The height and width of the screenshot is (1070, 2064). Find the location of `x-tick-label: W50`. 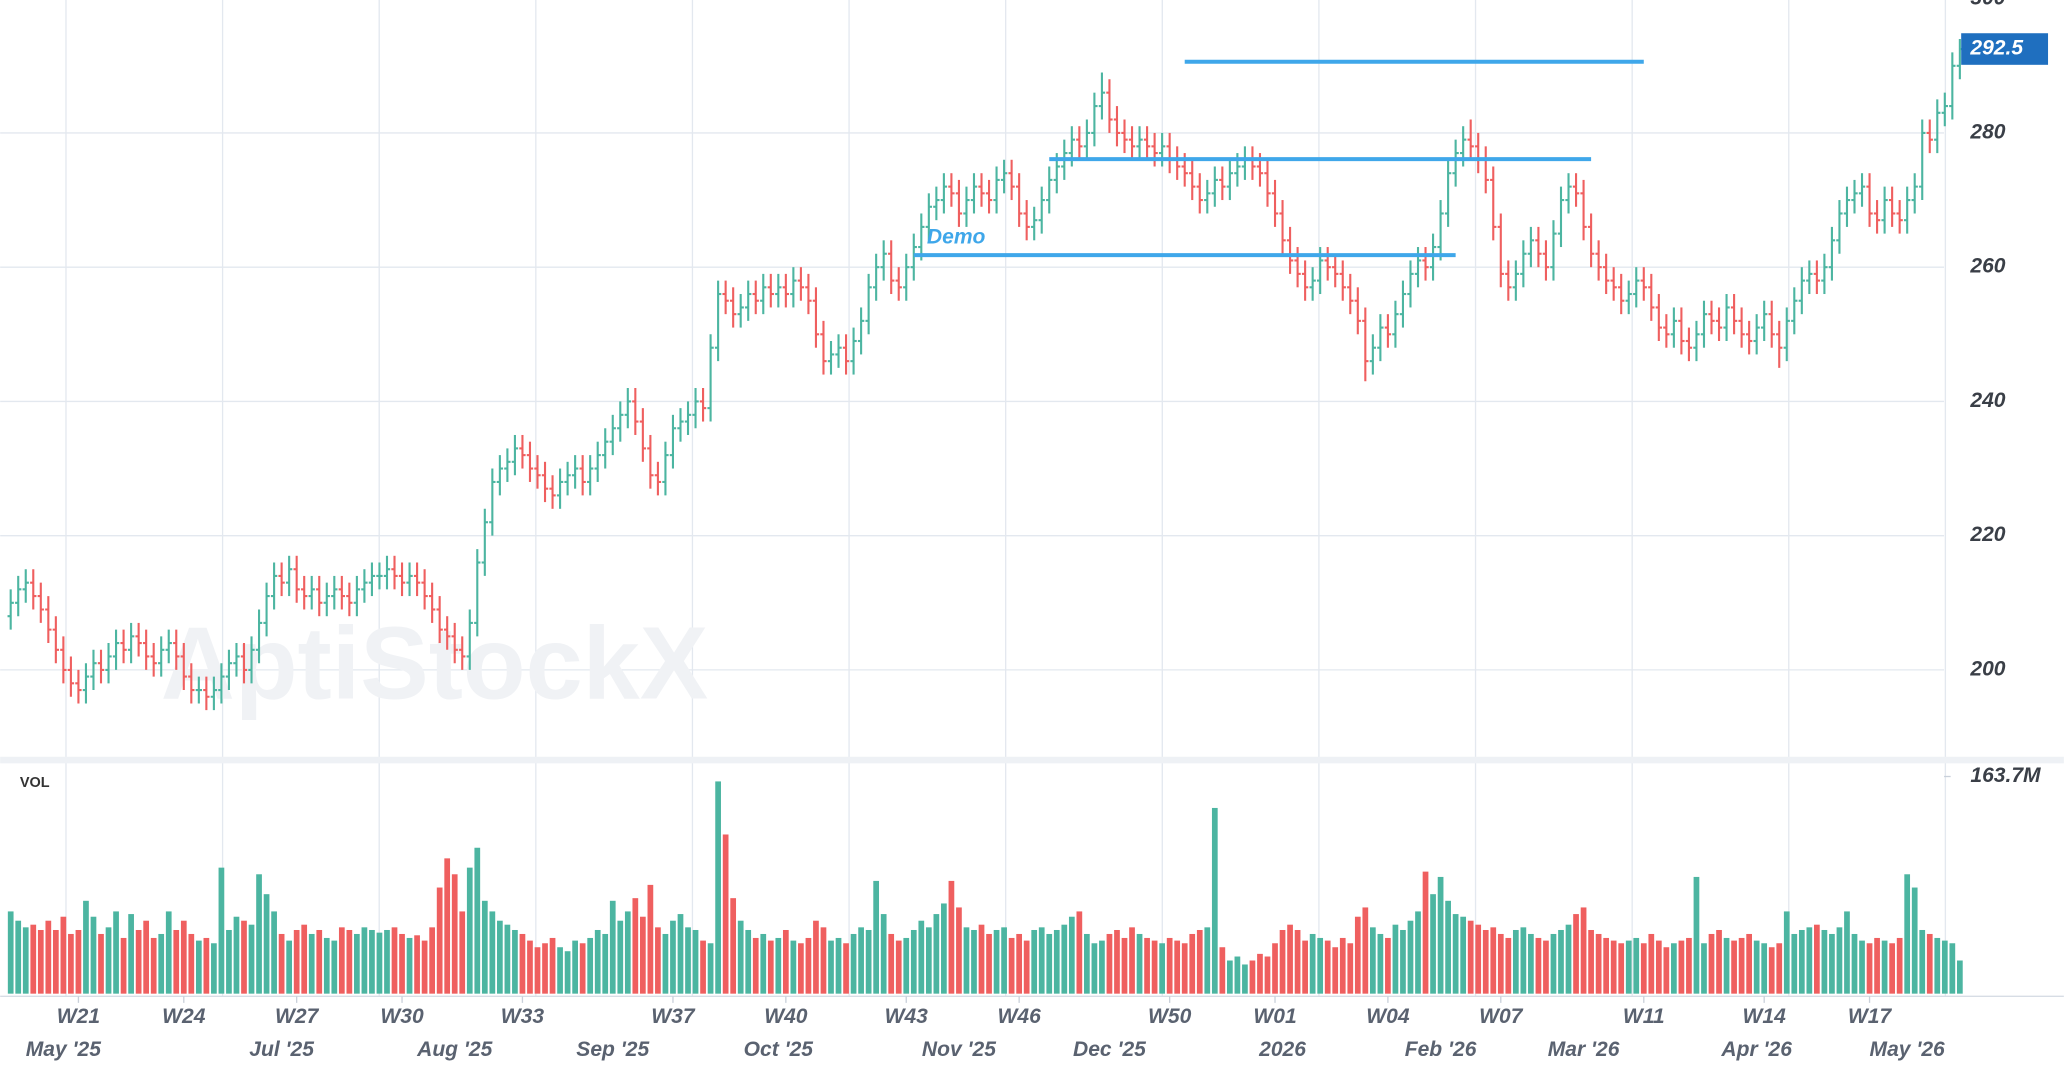

x-tick-label: W50 is located at coordinates (1170, 1016).